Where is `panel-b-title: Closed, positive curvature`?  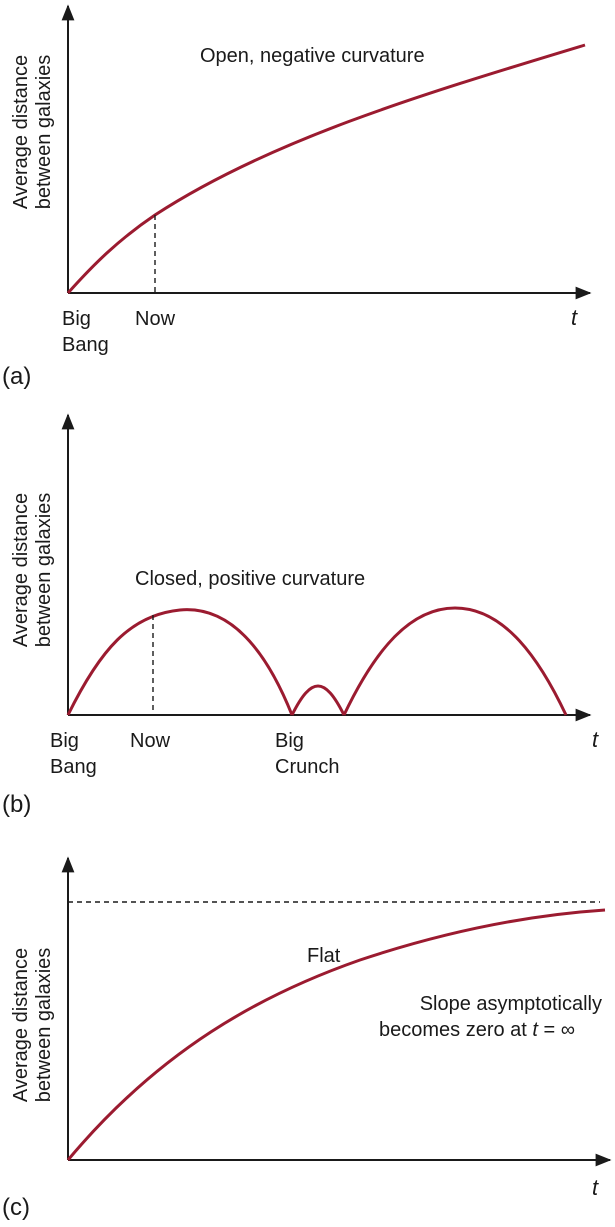 panel-b-title: Closed, positive curvature is located at coordinates (250, 579).